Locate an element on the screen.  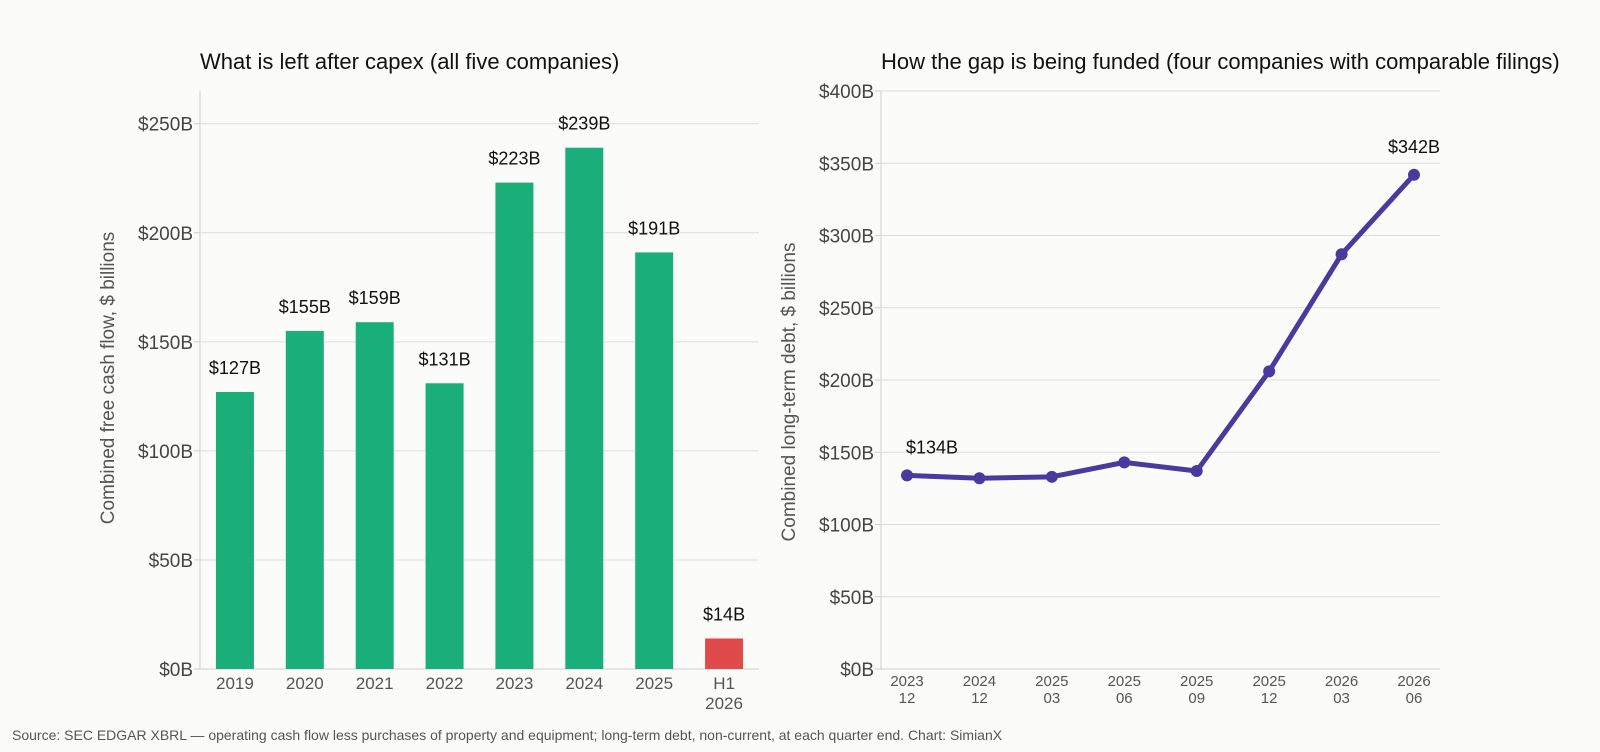
fcf-y-tick-label: $250B is located at coordinates (165, 125).